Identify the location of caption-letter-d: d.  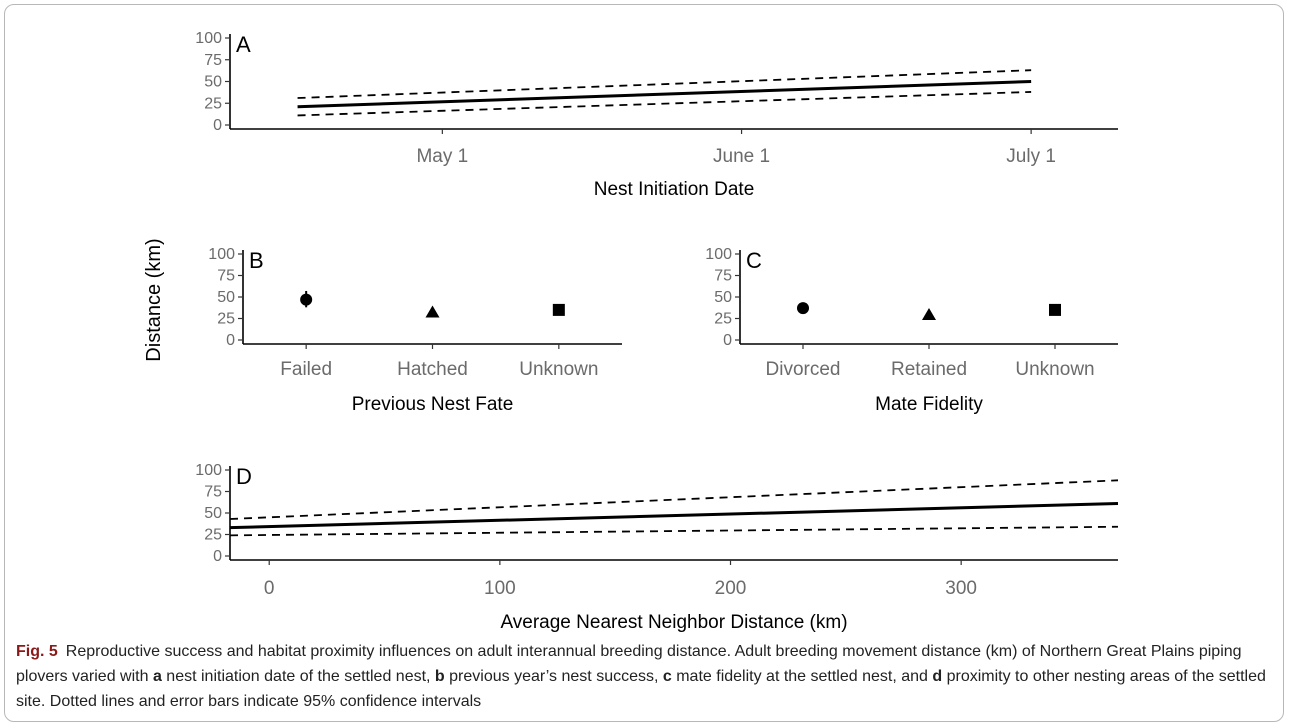
(937, 676).